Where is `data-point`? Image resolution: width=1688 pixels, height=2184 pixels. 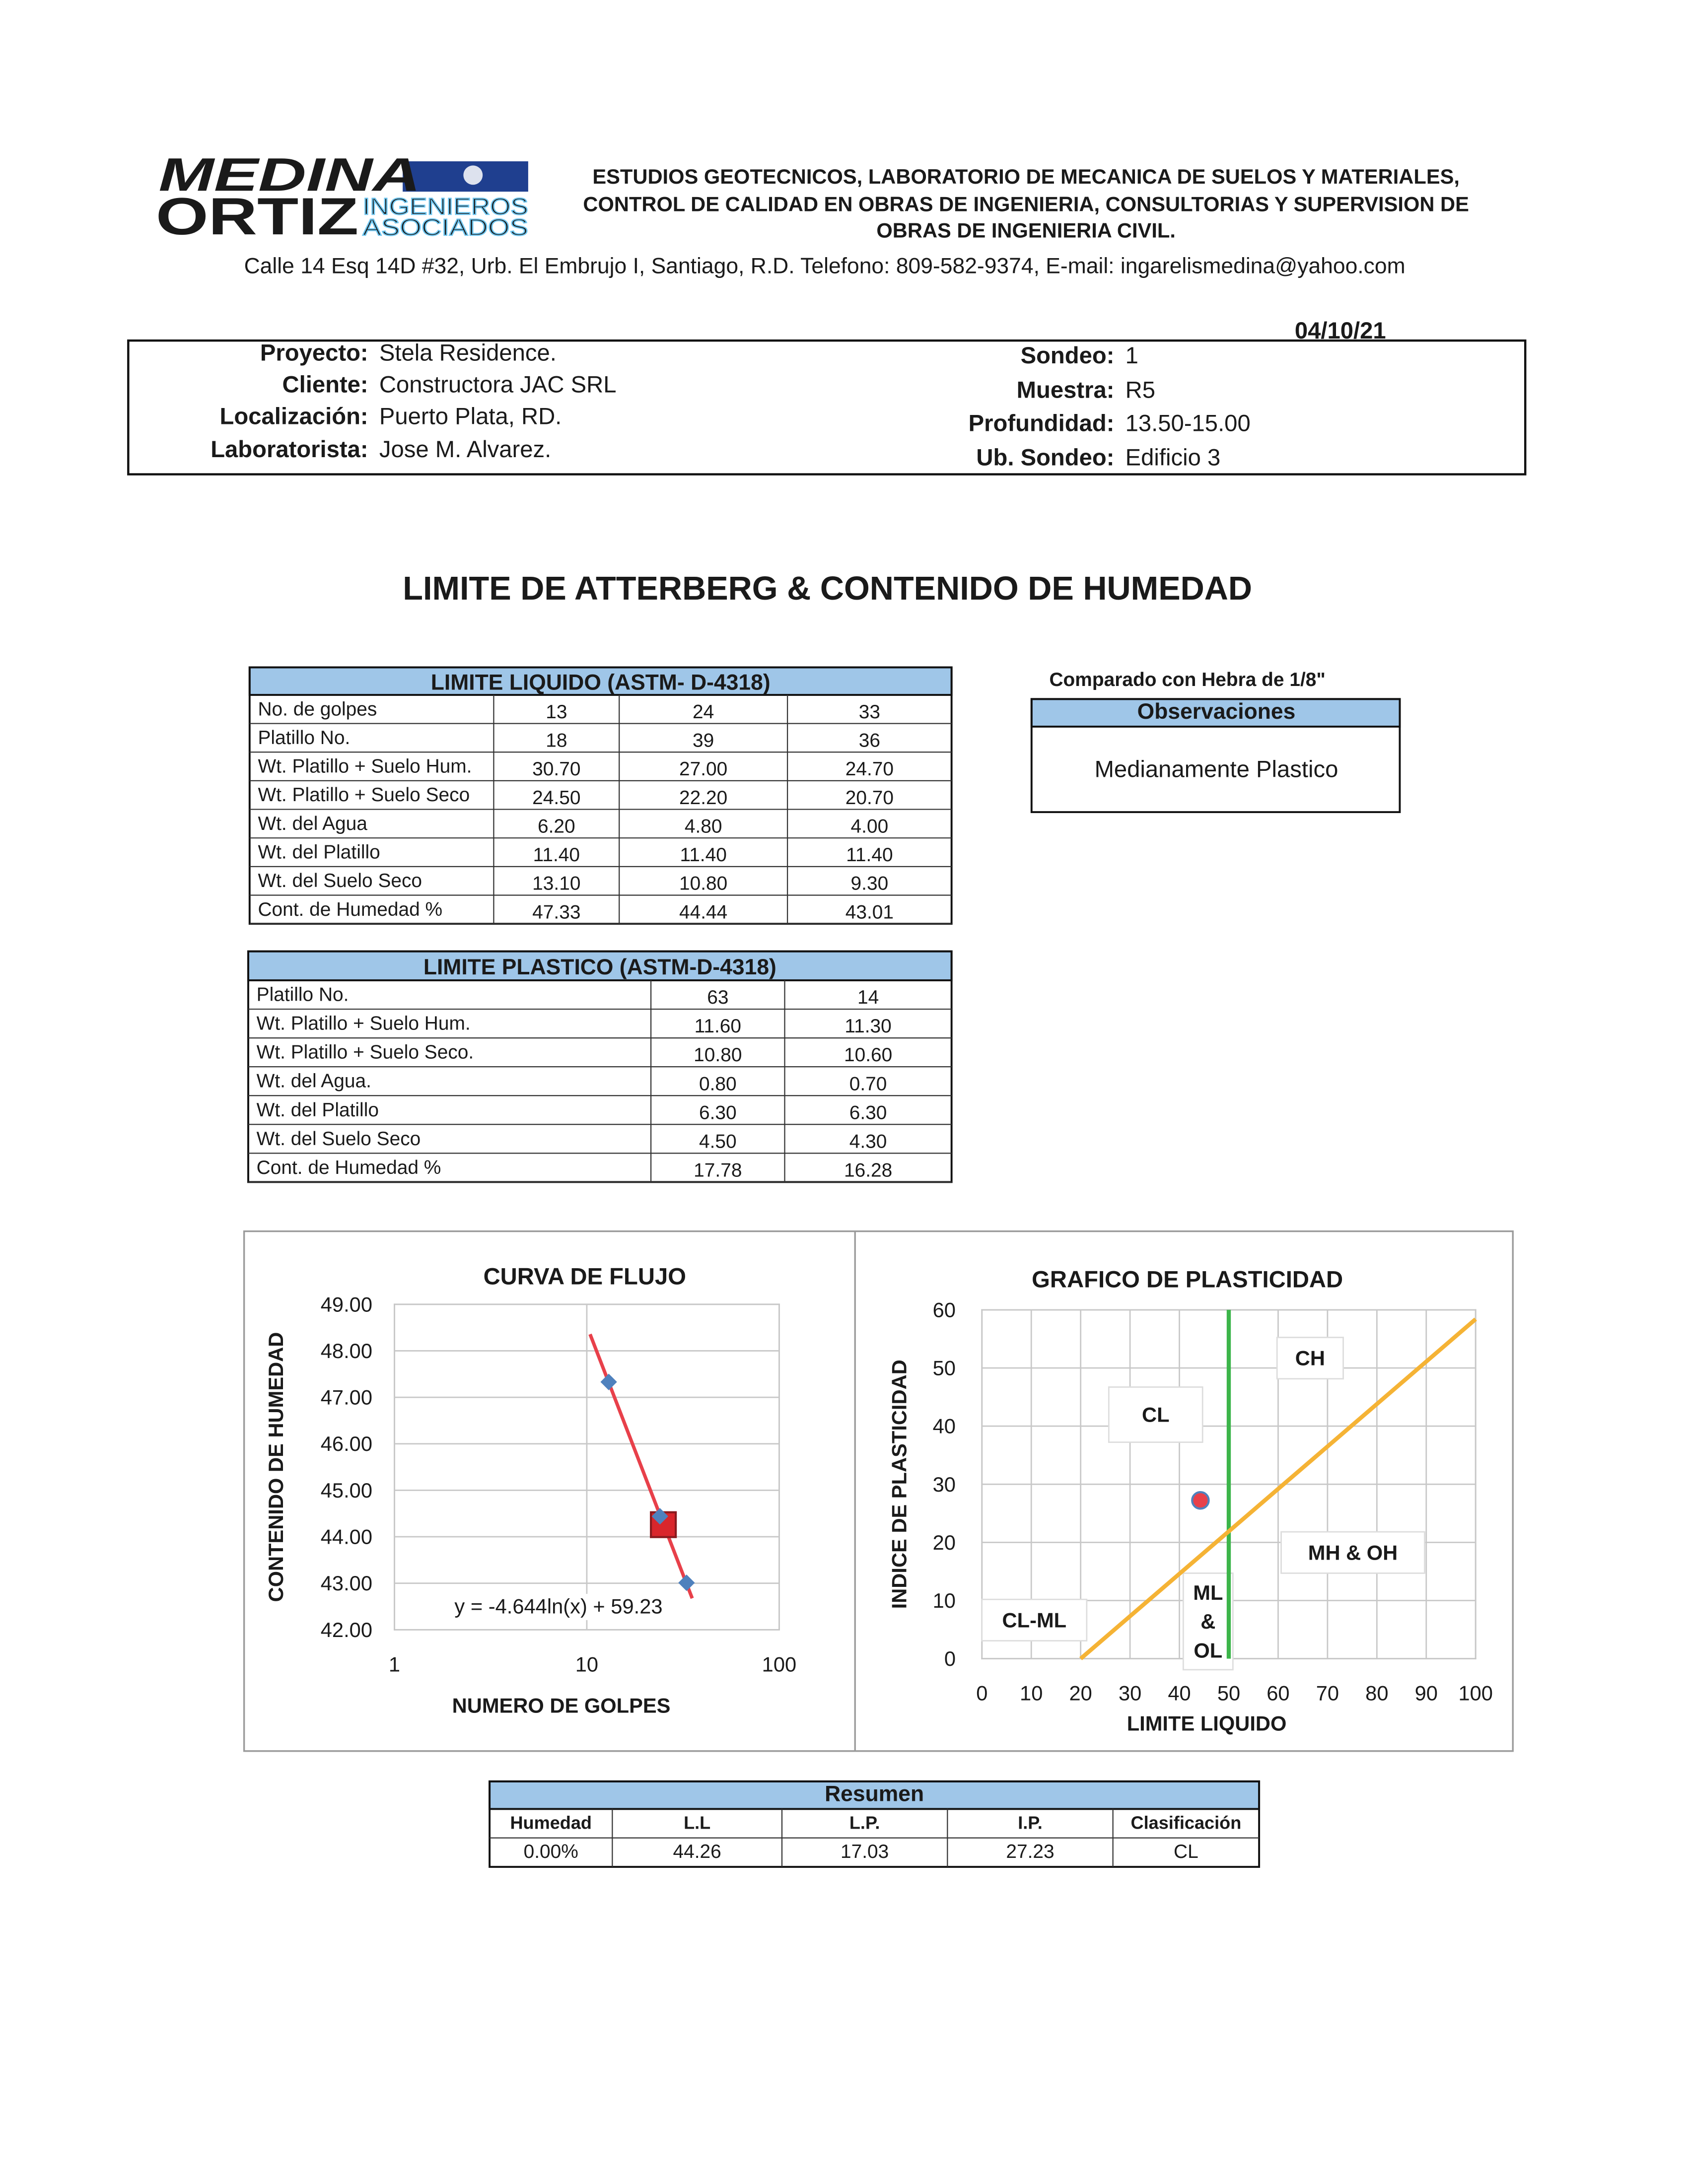
data-point is located at coordinates (659, 1516).